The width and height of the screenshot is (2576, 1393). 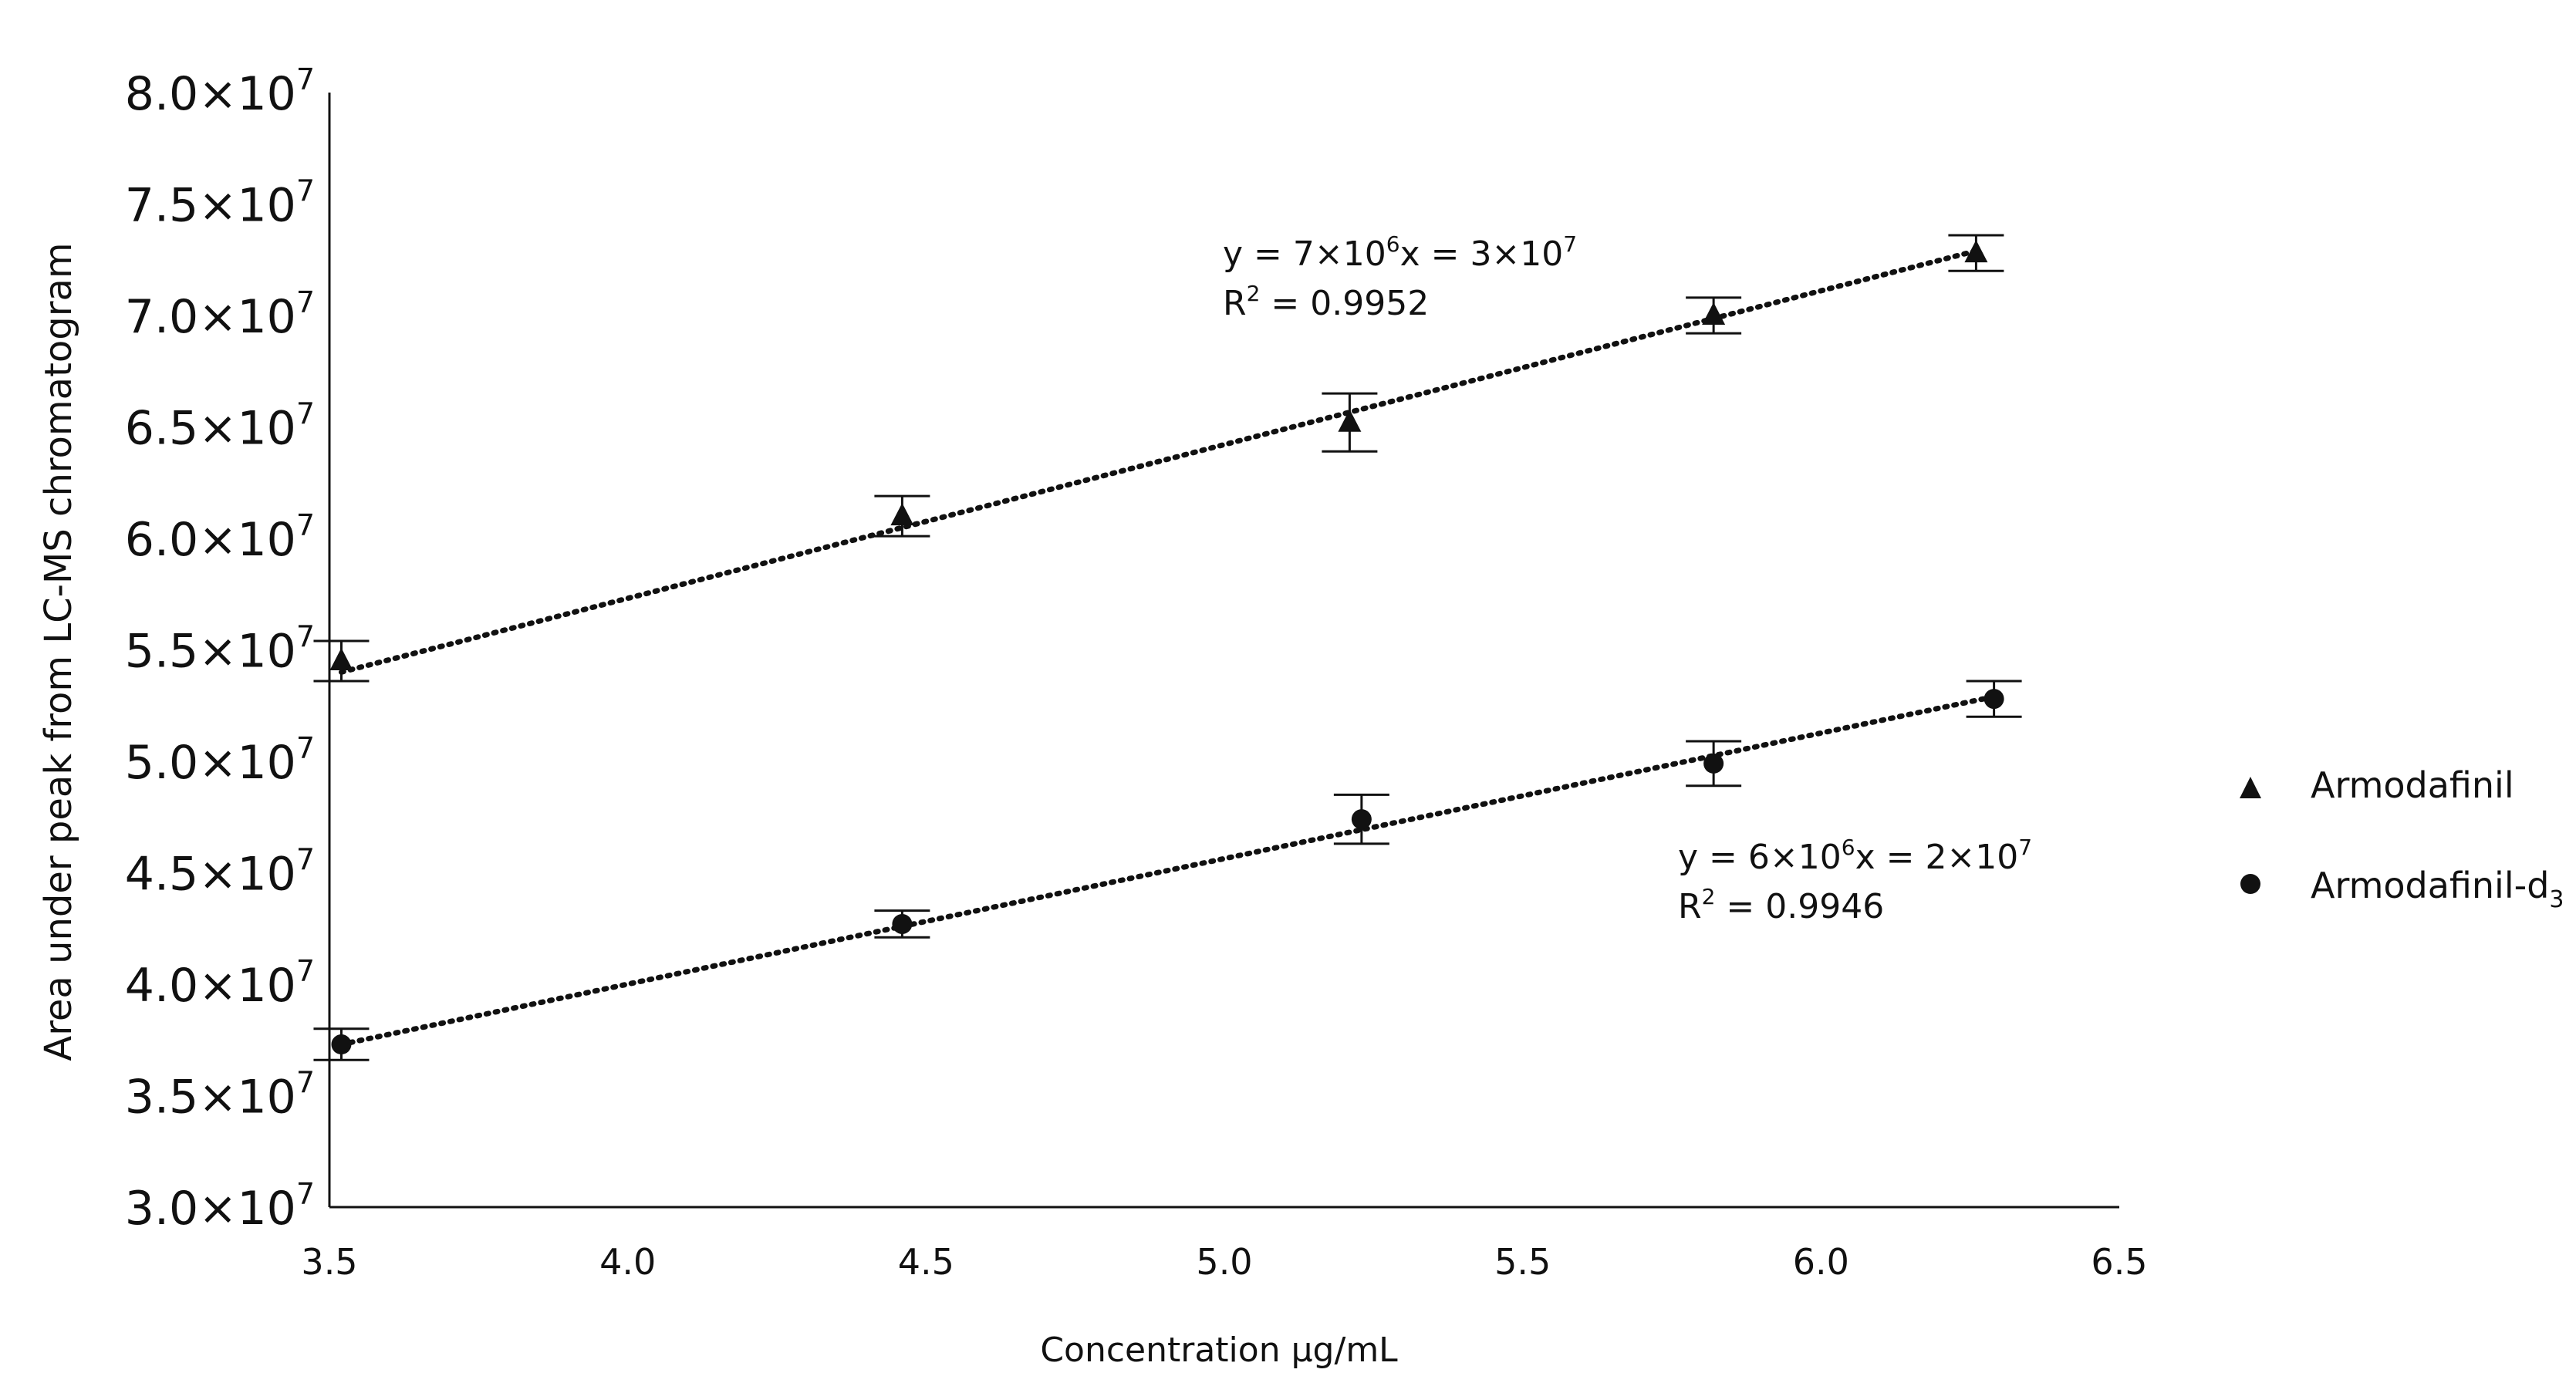 I want to click on y-tick-label: 7.5×107, so click(x=220, y=203).